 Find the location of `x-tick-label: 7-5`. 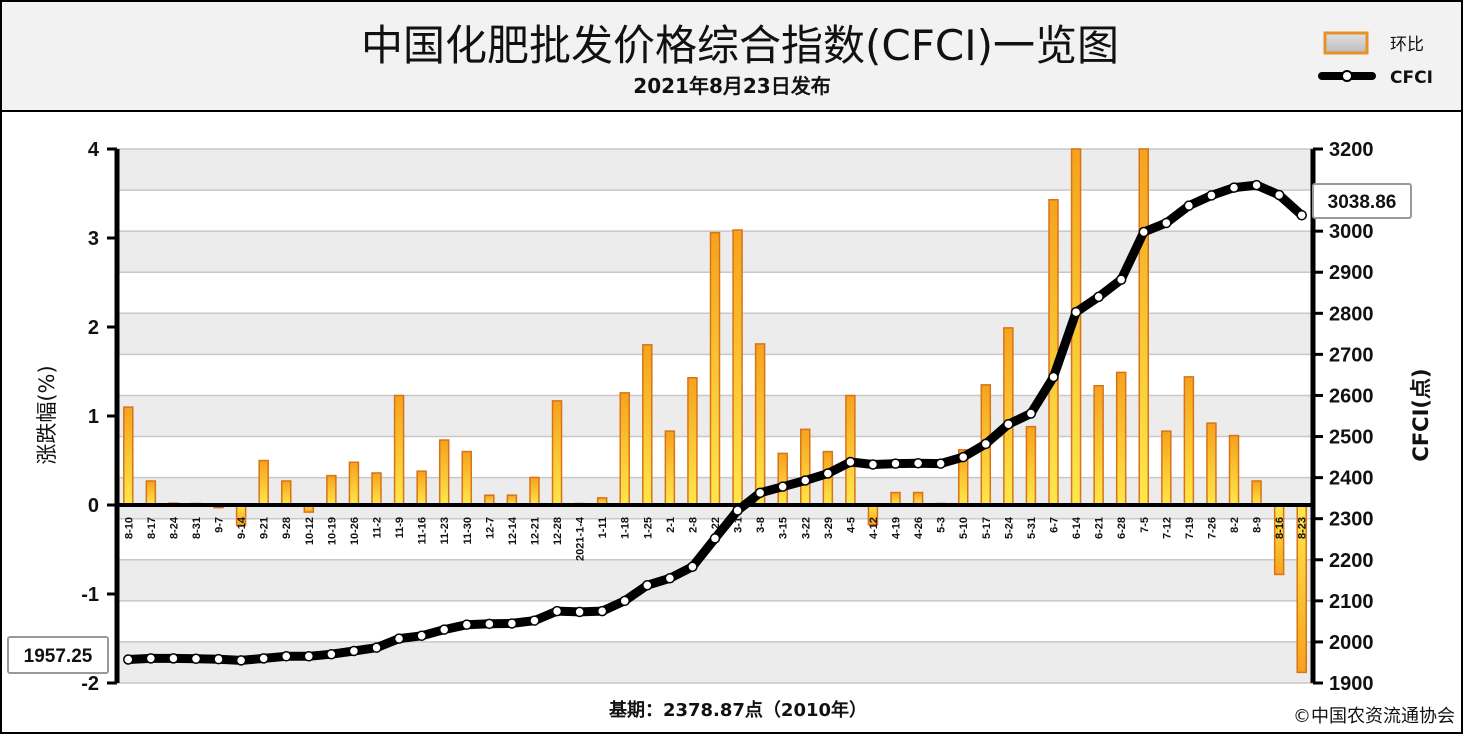

x-tick-label: 7-5 is located at coordinates (1145, 525).